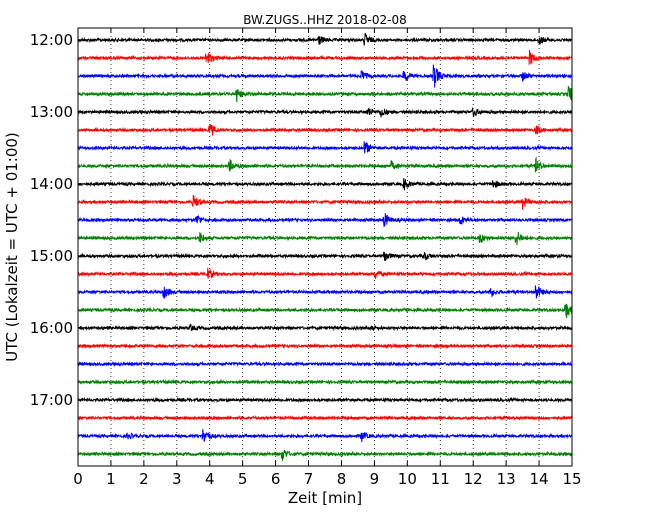  Describe the element at coordinates (144, 479) in the screenshot. I see `x-tick-label: 2` at that location.